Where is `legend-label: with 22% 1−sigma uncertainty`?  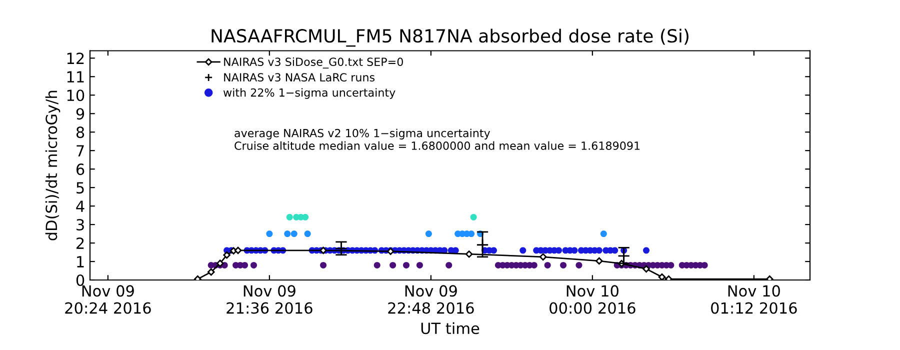
legend-label: with 22% 1−sigma uncertainty is located at coordinates (309, 93).